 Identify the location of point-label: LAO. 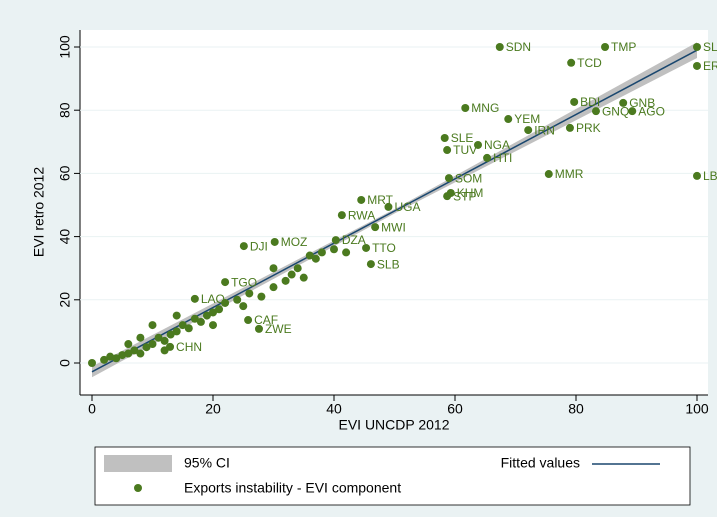
(213, 299).